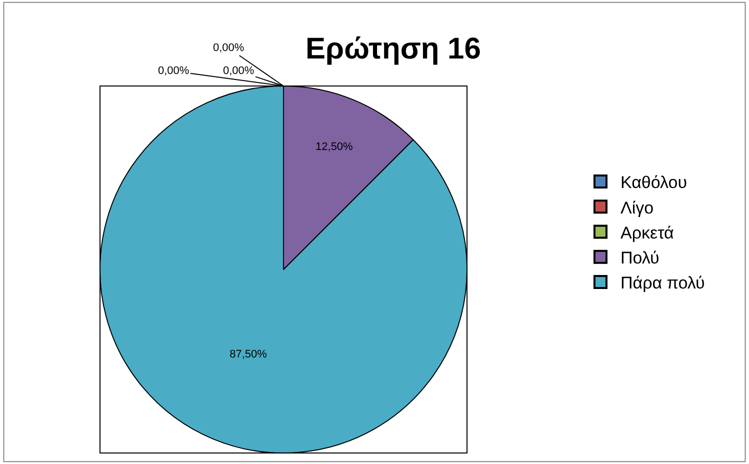 The height and width of the screenshot is (464, 749). What do you see at coordinates (335, 146) in the screenshot?
I see `data-label: 12,50%` at bounding box center [335, 146].